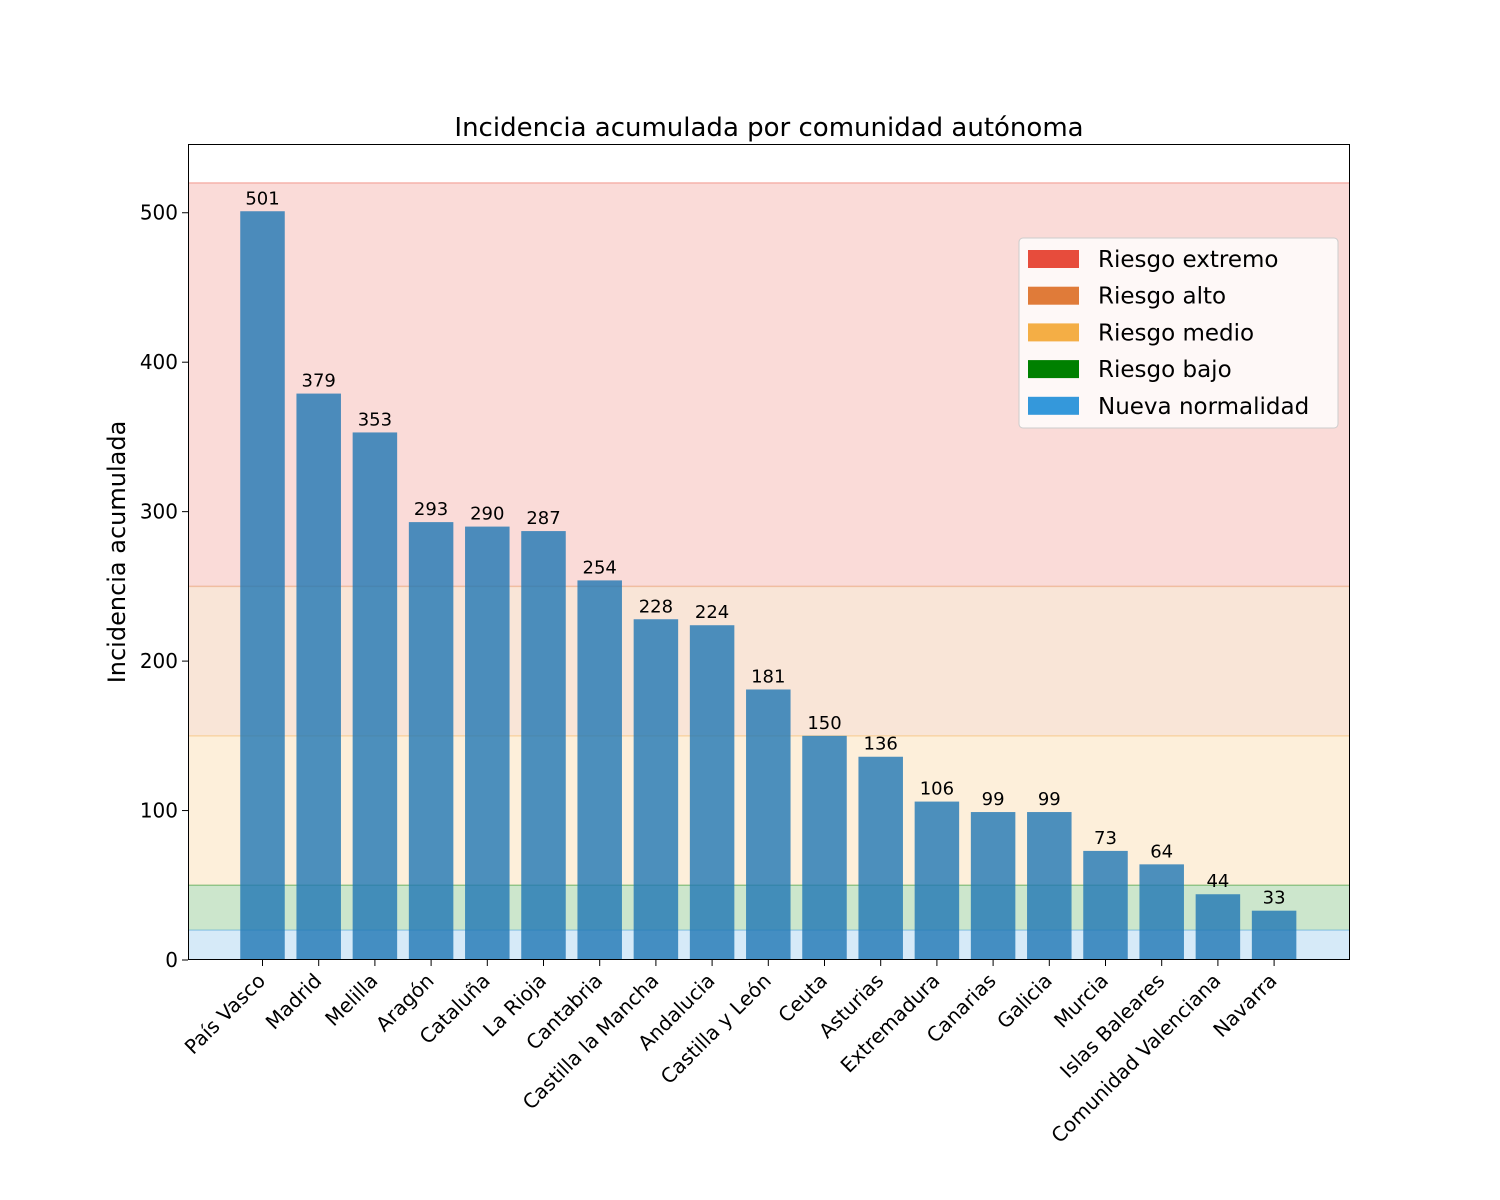  What do you see at coordinates (712, 792) in the screenshot?
I see `bar-andalucia` at bounding box center [712, 792].